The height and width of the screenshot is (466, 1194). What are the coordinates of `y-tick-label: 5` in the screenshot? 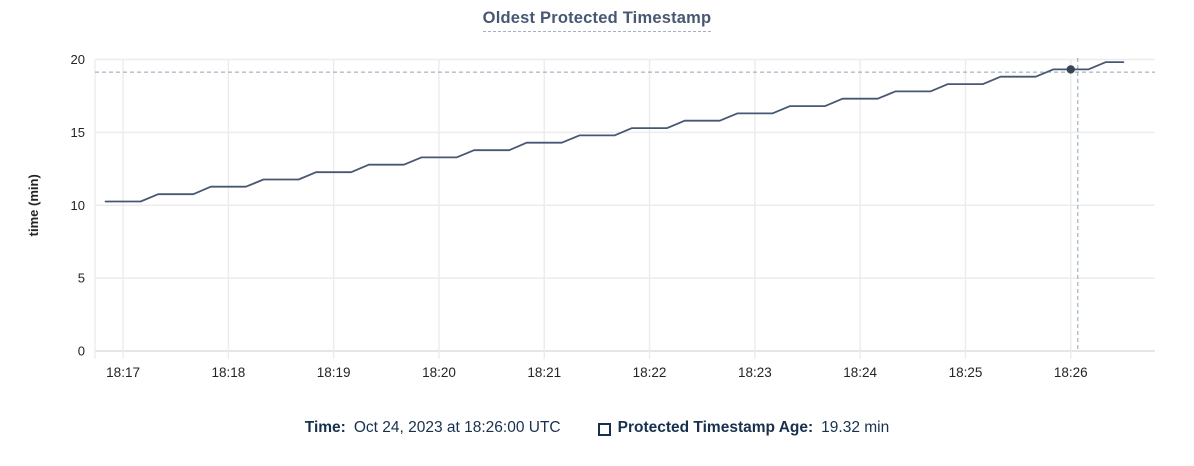 It's located at (81, 278).